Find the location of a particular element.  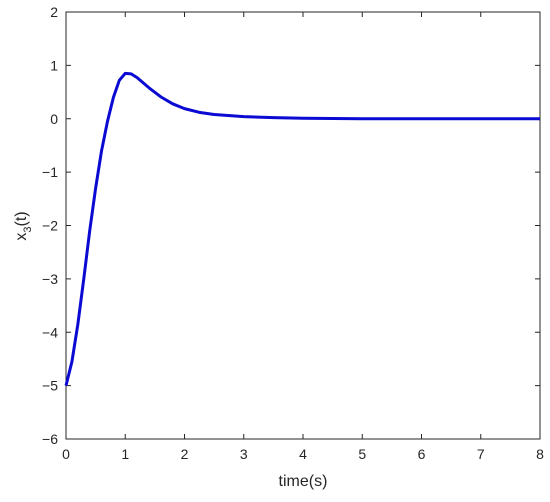

y-tick-label: −5 is located at coordinates (50, 386).